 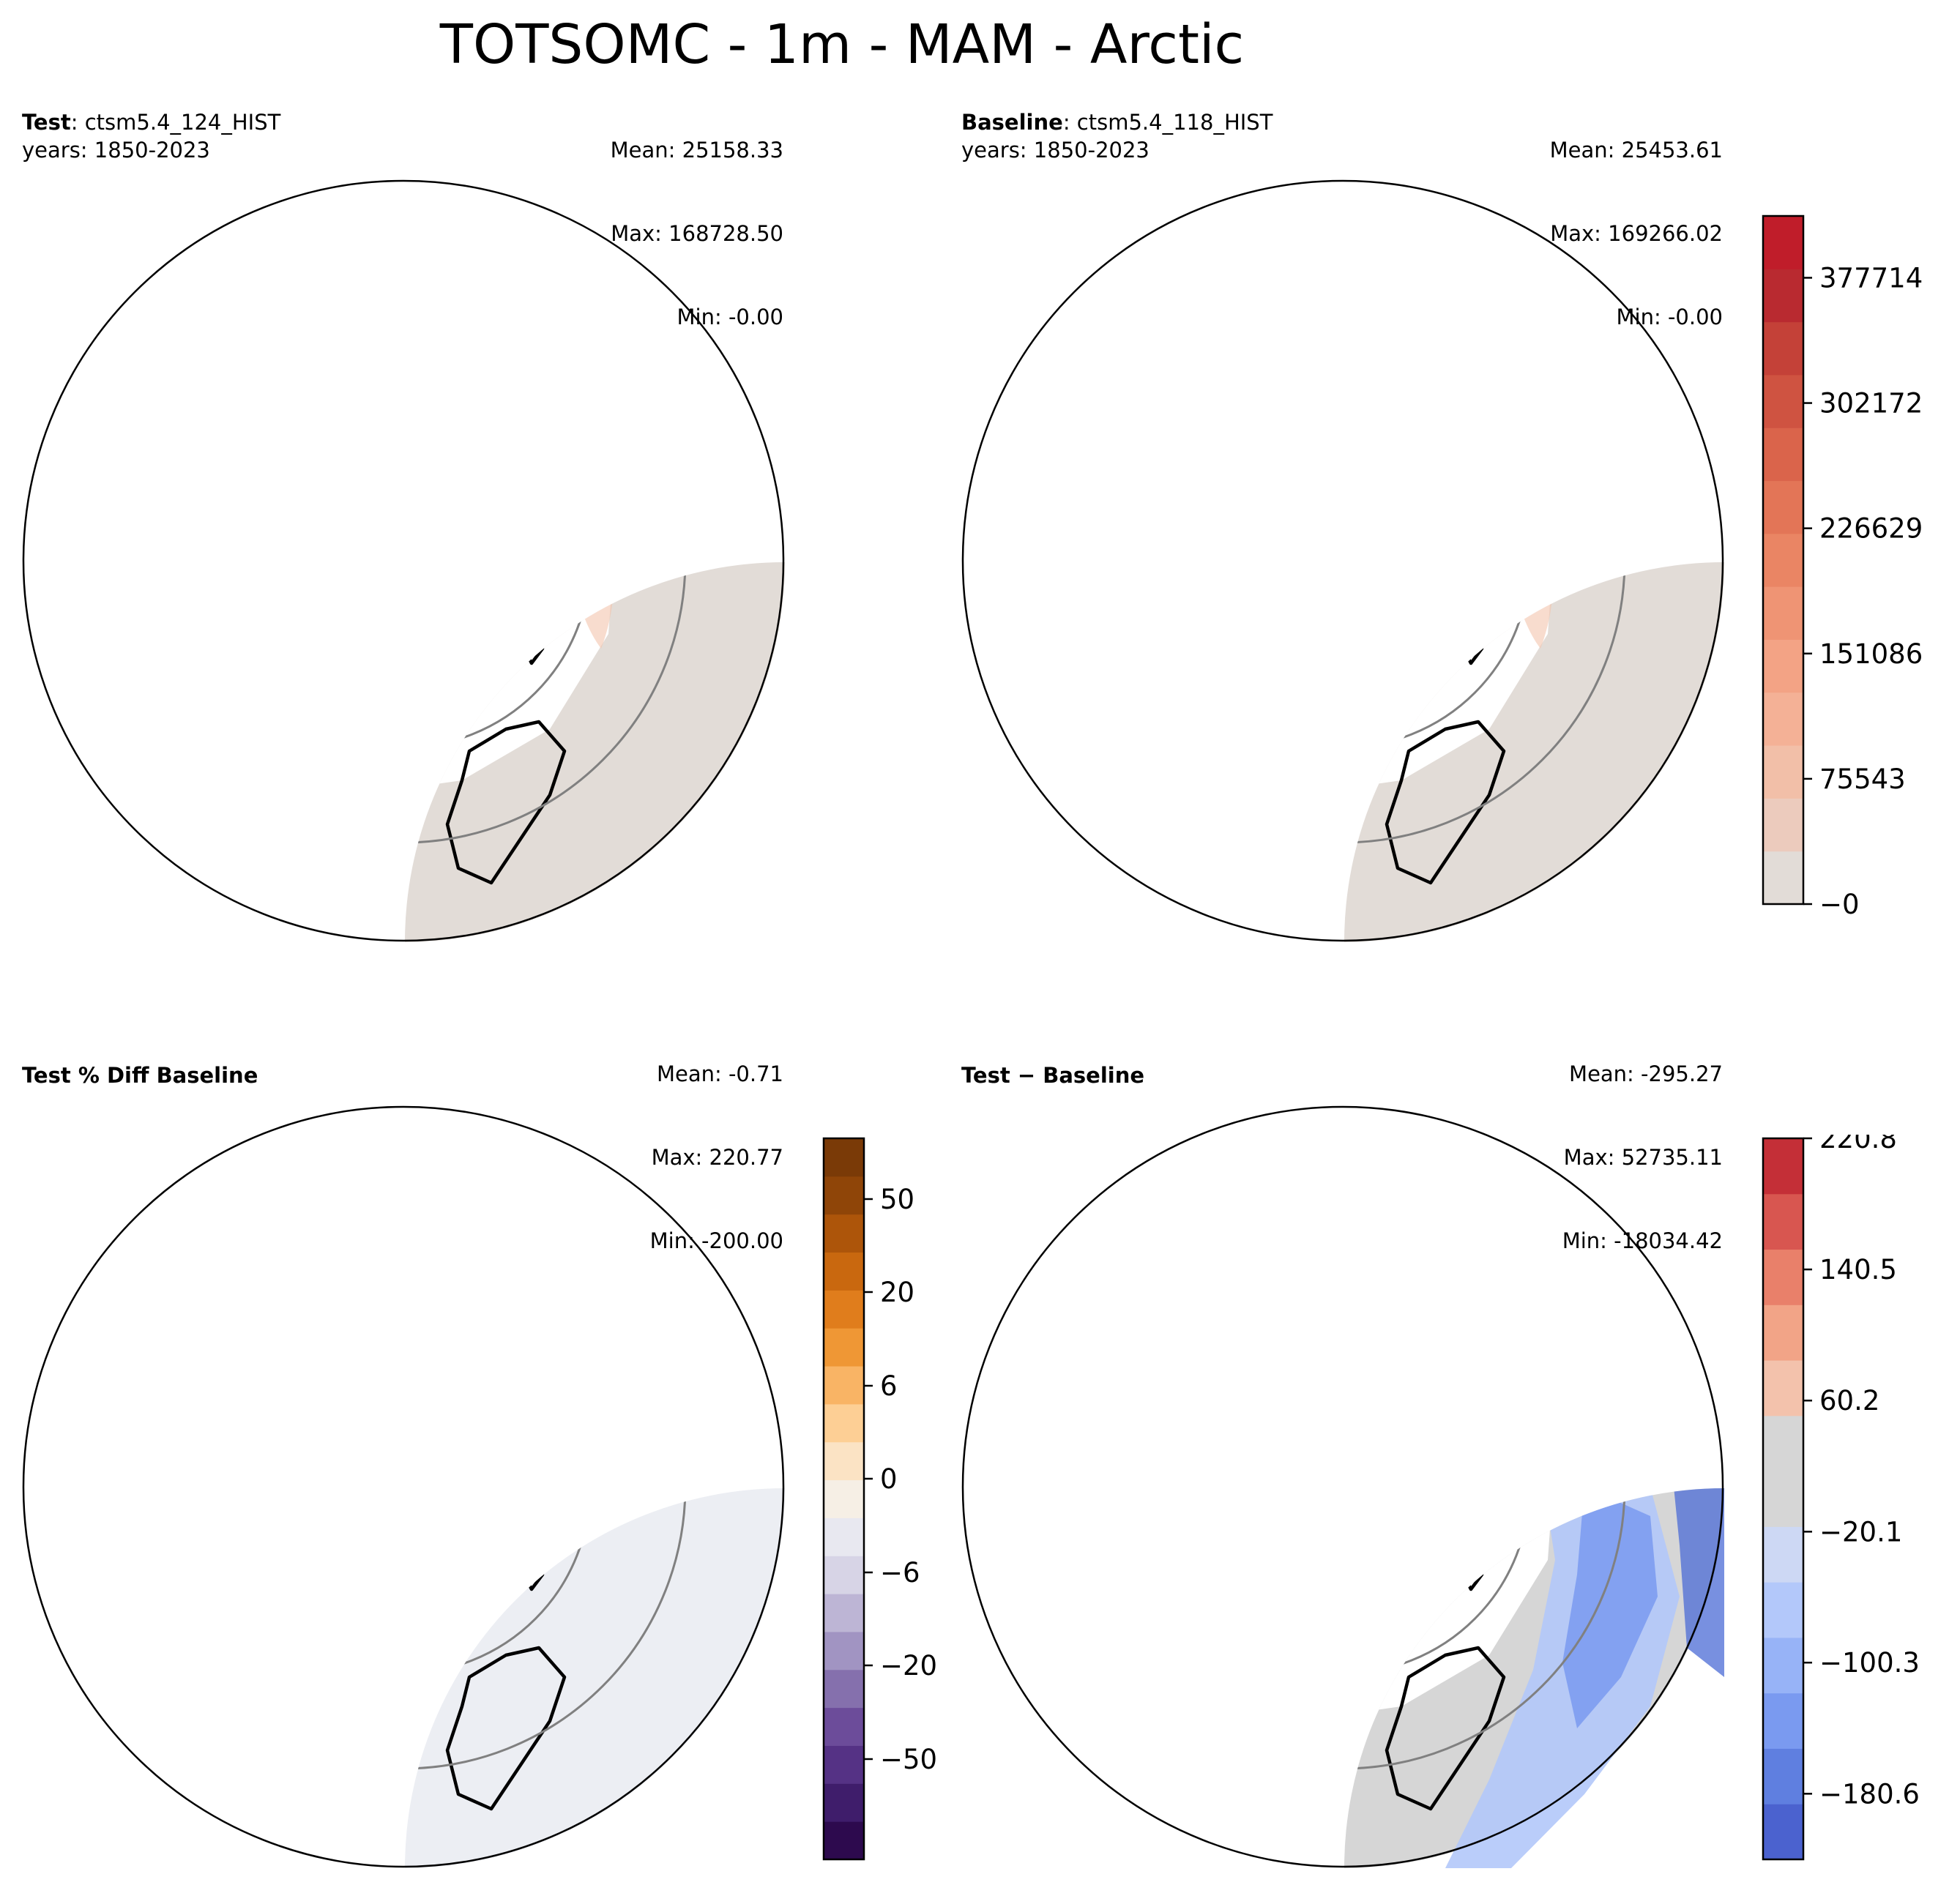 What do you see at coordinates (1643, 1157) in the screenshot?
I see `diff-max: Max: 52735.11` at bounding box center [1643, 1157].